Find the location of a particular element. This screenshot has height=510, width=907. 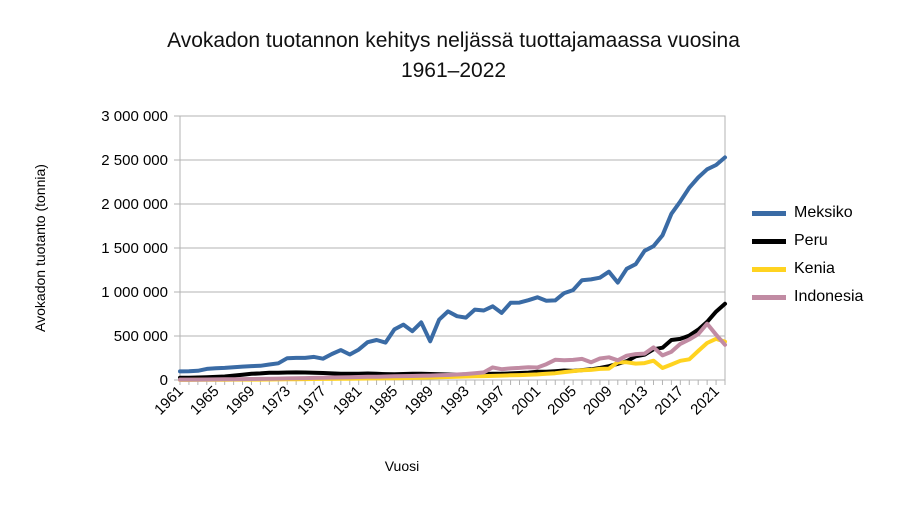

series-line-indonesia is located at coordinates (452, 351).